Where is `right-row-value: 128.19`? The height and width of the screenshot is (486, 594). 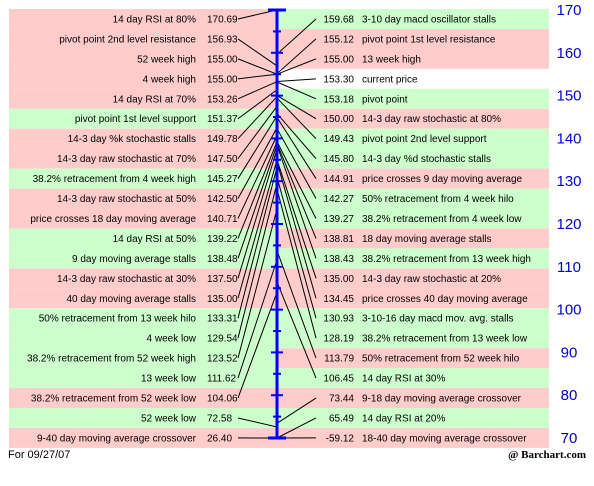 right-row-value: 128.19 is located at coordinates (338, 339).